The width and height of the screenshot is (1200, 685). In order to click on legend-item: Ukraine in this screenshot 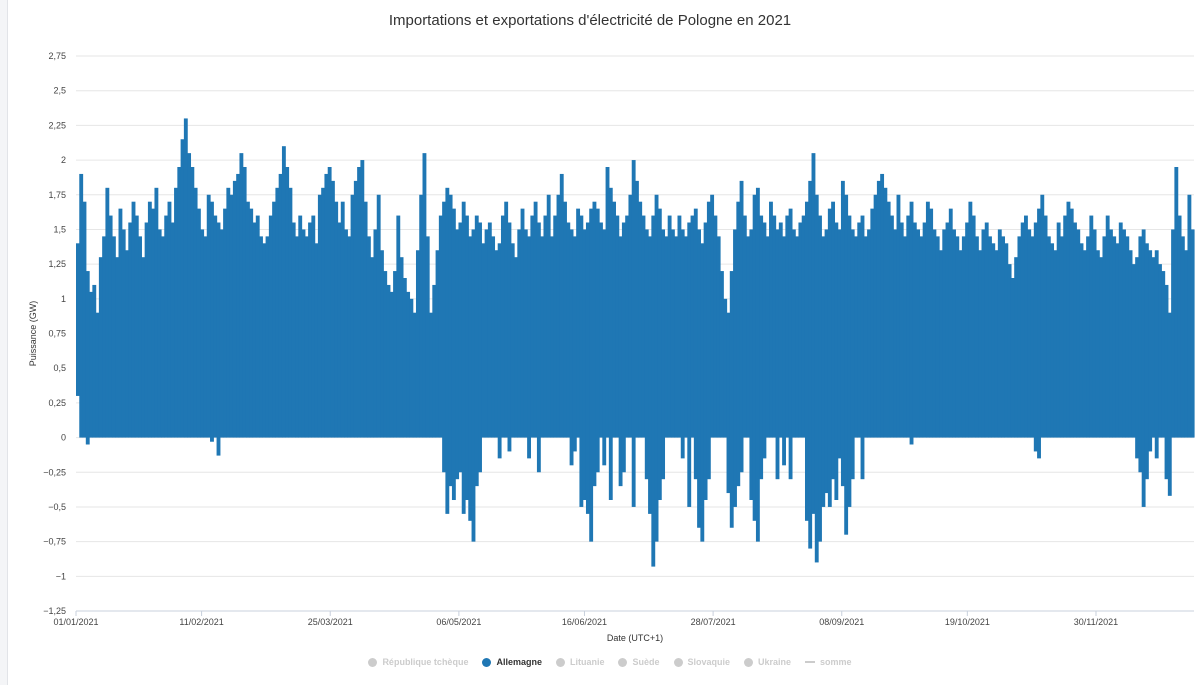, I will do `click(767, 662)`.